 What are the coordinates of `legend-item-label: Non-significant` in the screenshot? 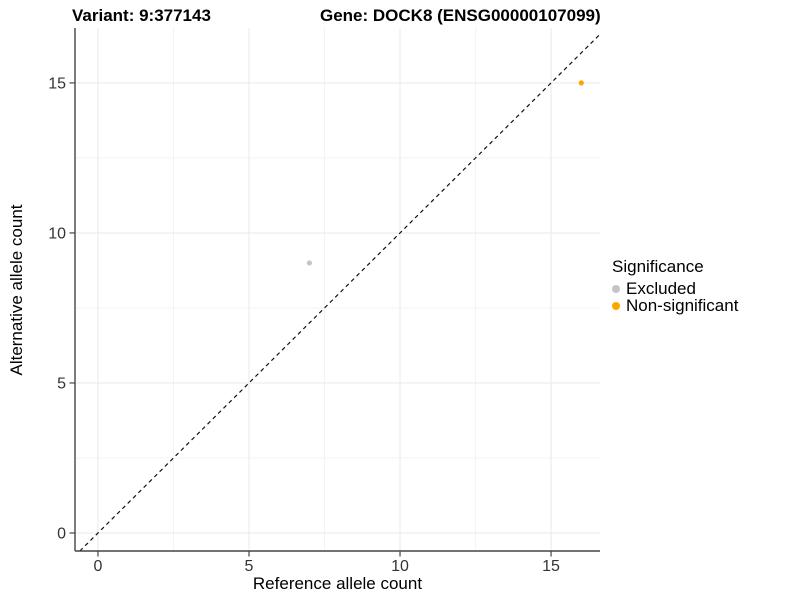 It's located at (682, 305).